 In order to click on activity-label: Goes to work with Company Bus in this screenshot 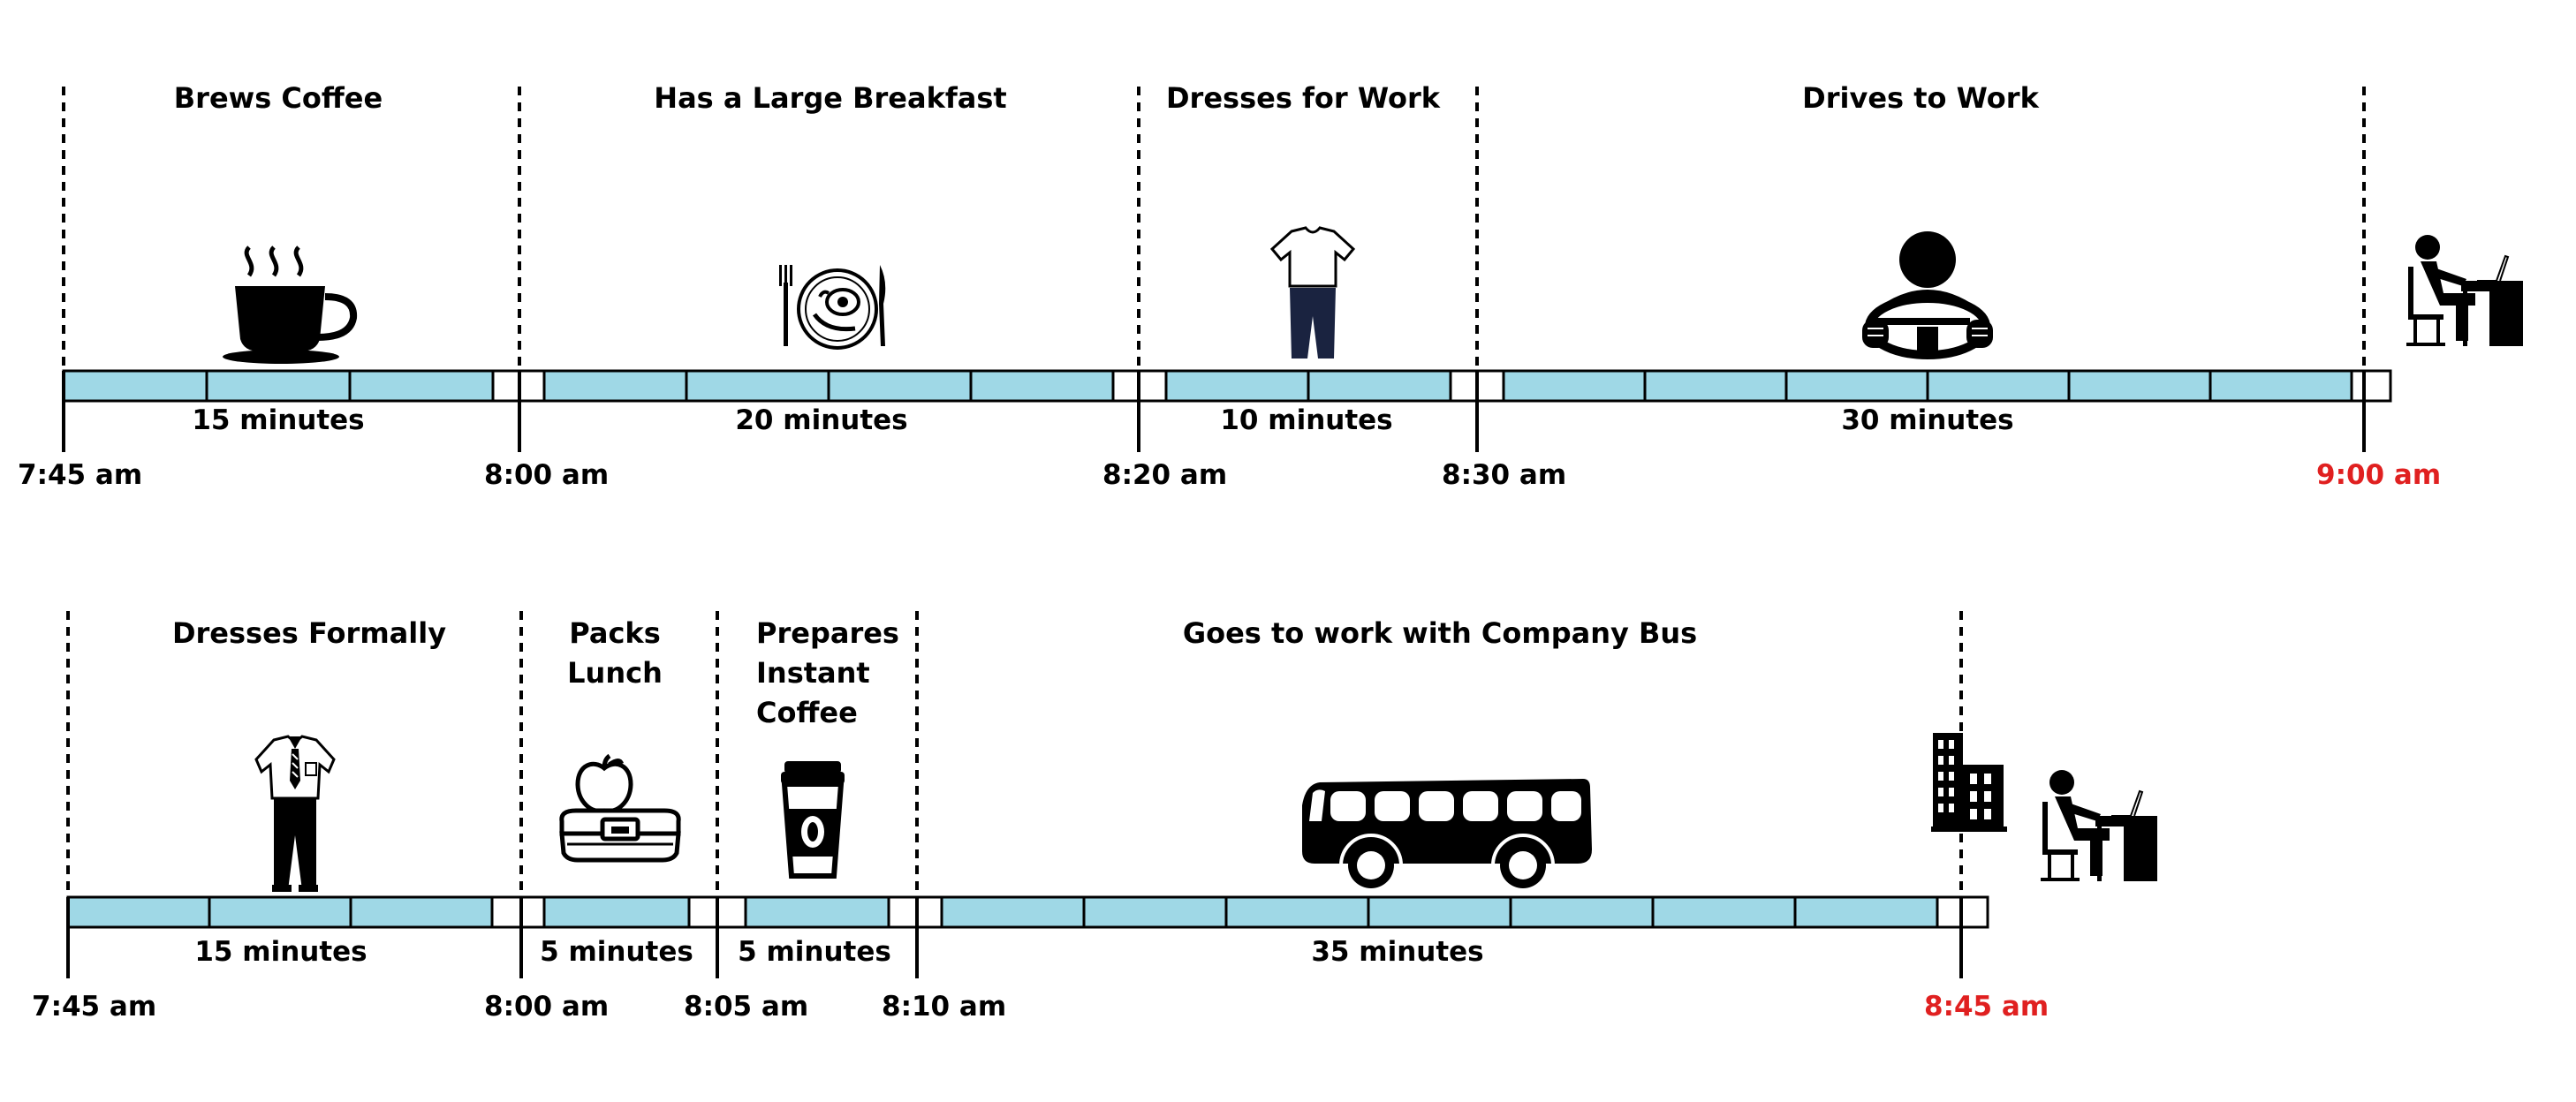, I will do `click(1440, 633)`.